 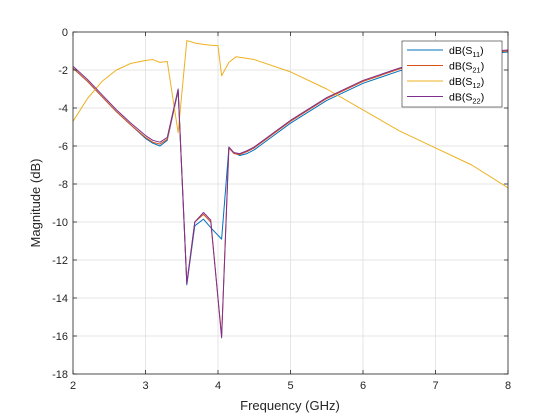 I want to click on x-tick-label: 2, so click(x=73, y=386).